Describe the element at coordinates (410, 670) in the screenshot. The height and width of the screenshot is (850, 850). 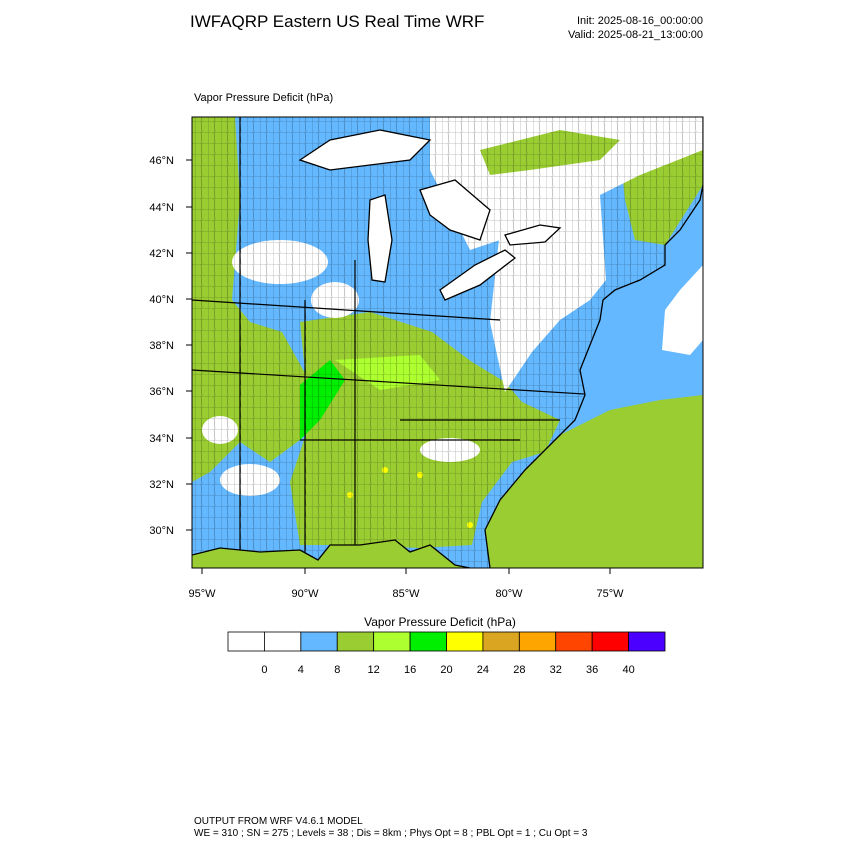
I see `colorbar-label: 16` at that location.